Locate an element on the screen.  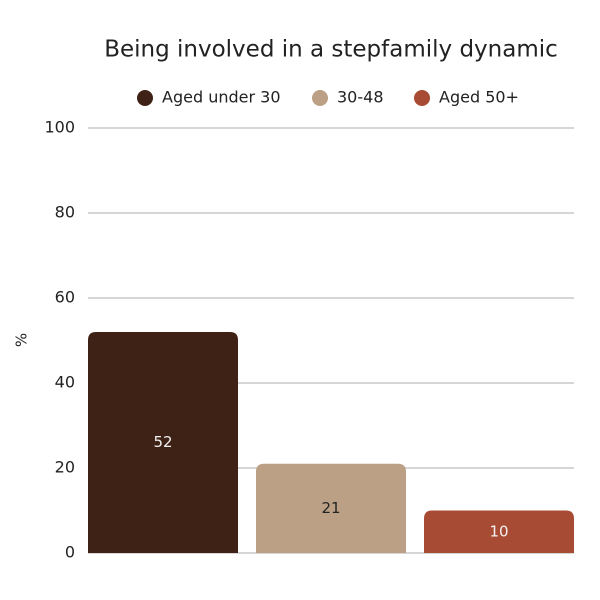
data-label: 52 is located at coordinates (162, 442).